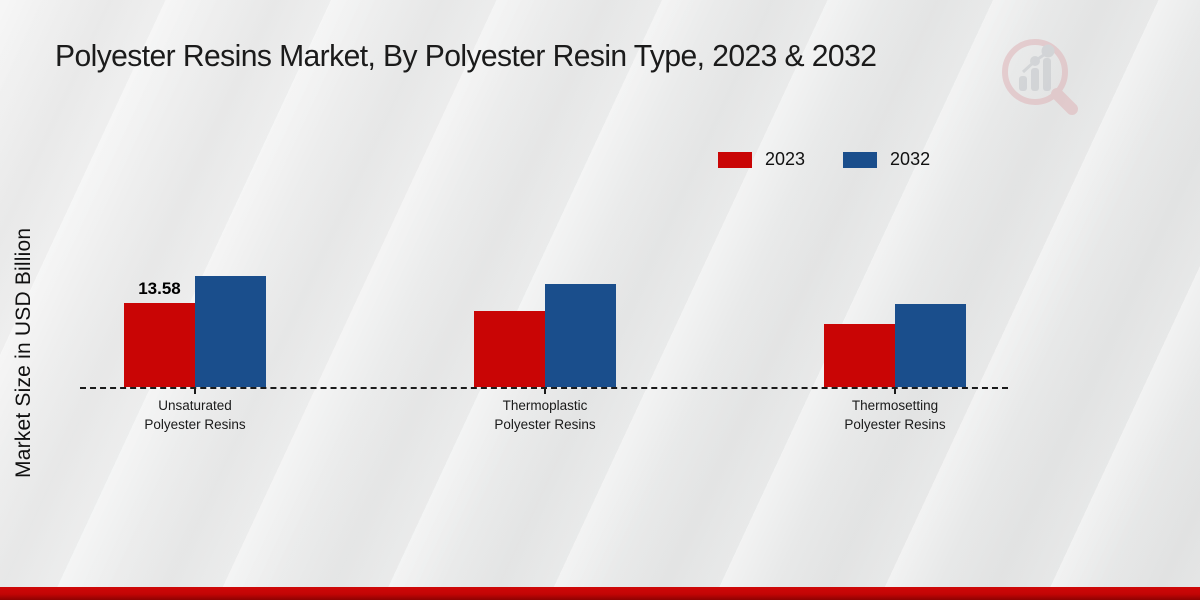  I want to click on legend-item-2023: 2023, so click(761, 159).